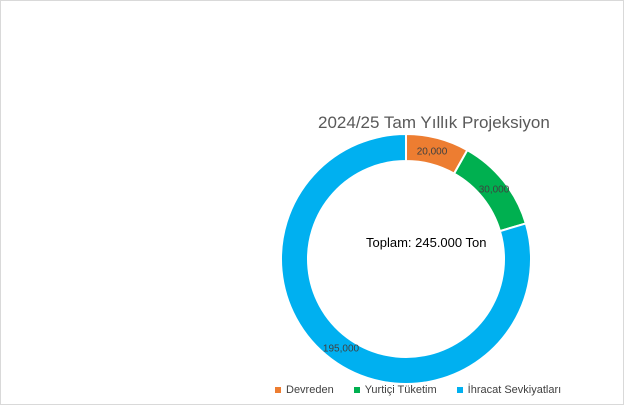 Image resolution: width=624 pixels, height=406 pixels. I want to click on data-label-ihracat-sevkiyatlari: 195,000, so click(341, 349).